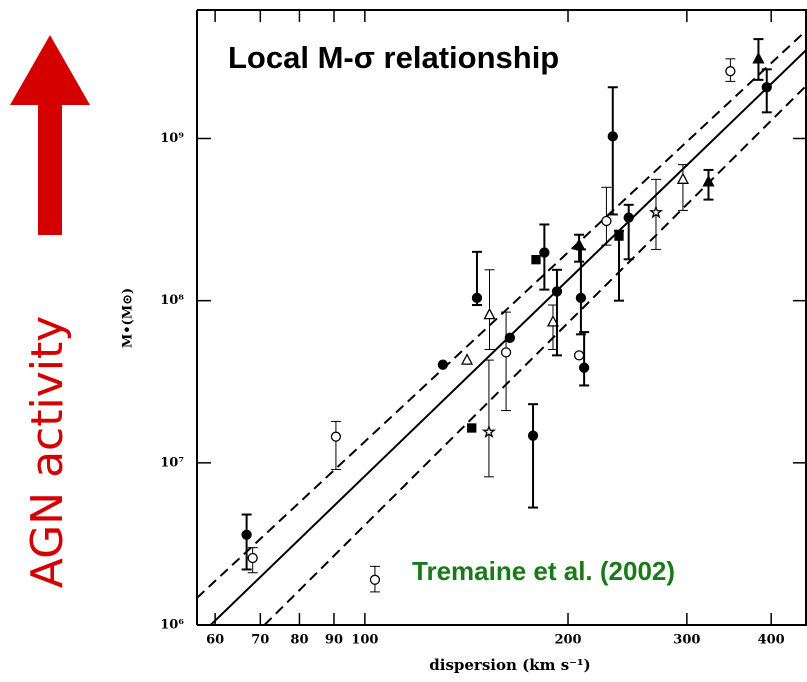 This screenshot has height=682, width=807. What do you see at coordinates (543, 571) in the screenshot?
I see `annotation: Tremaine et al. (2002)` at bounding box center [543, 571].